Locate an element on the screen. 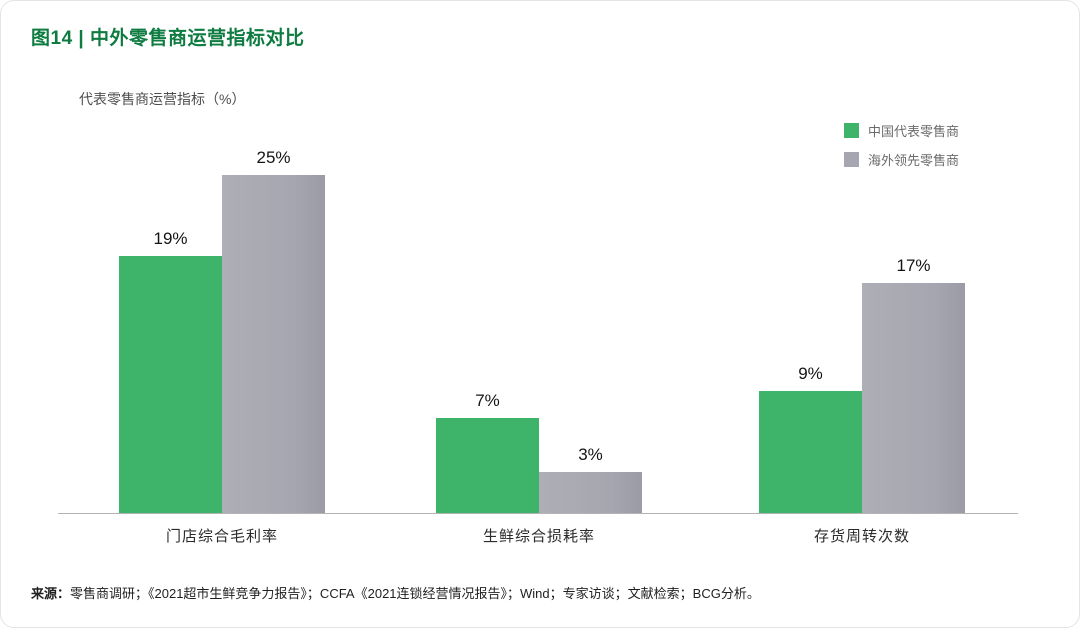 This screenshot has height=628, width=1080. legend-item-china: 中国代表零售商 is located at coordinates (901, 130).